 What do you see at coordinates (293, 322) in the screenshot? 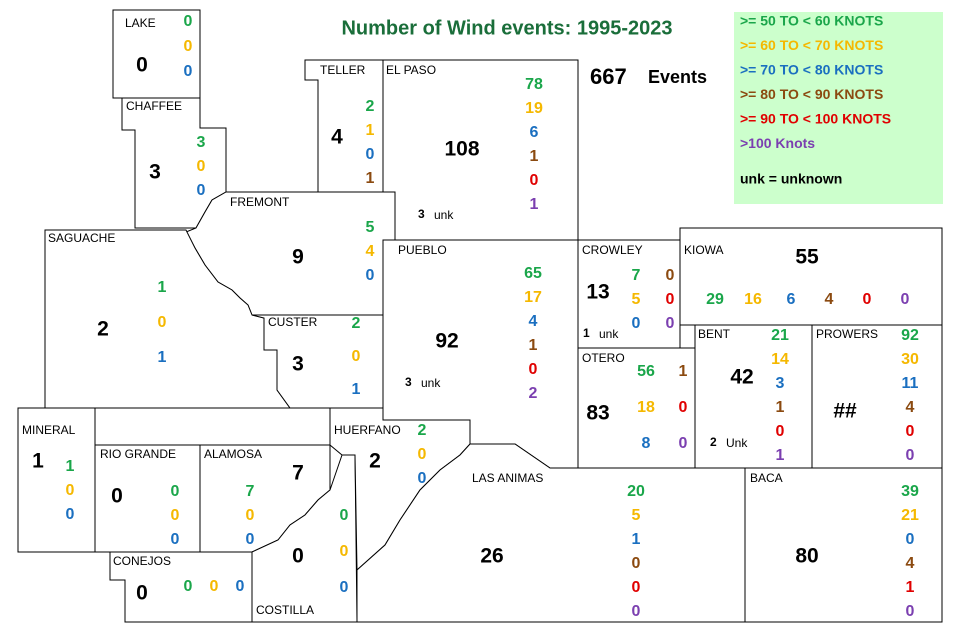
I see `county-name: CUSTER` at bounding box center [293, 322].